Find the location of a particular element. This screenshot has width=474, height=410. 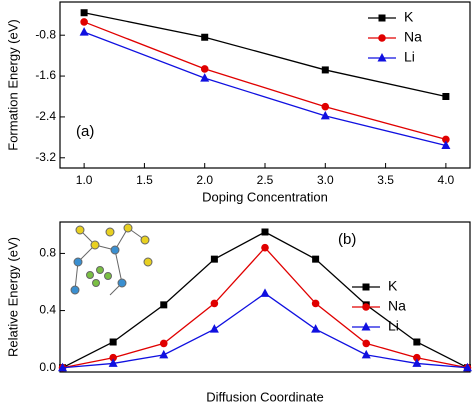

y-tick-label: -0.8 is located at coordinates (45, 34).